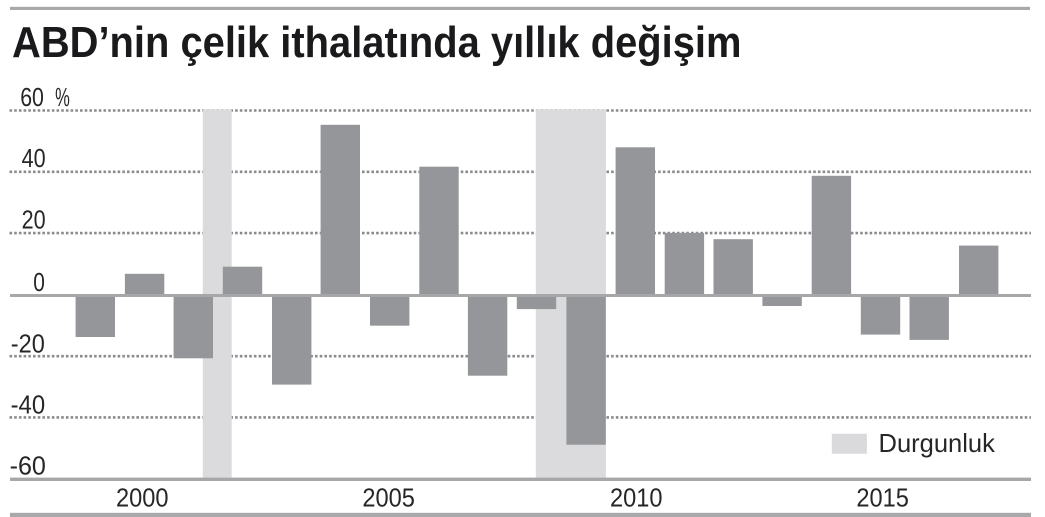 The height and width of the screenshot is (517, 1045). Describe the element at coordinates (28, 406) in the screenshot. I see `svg-text: -40` at that location.